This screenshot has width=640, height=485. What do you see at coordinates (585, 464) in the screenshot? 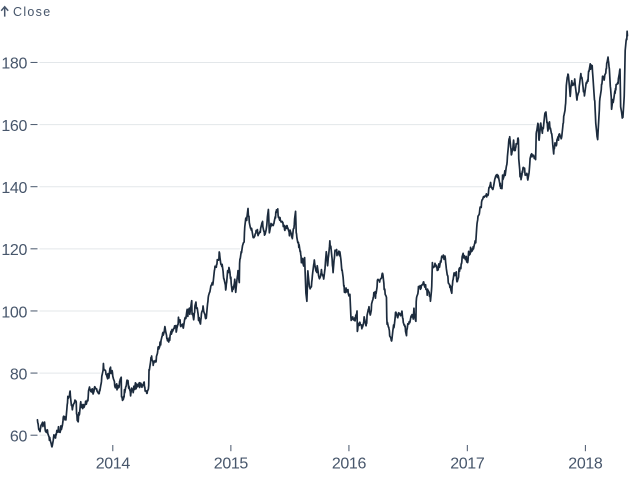
I see `svg-text: 2018` at bounding box center [585, 464].